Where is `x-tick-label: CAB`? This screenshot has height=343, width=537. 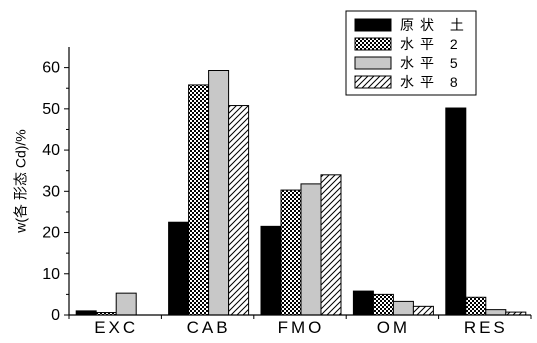 x-tick-label: CAB is located at coordinates (209, 327).